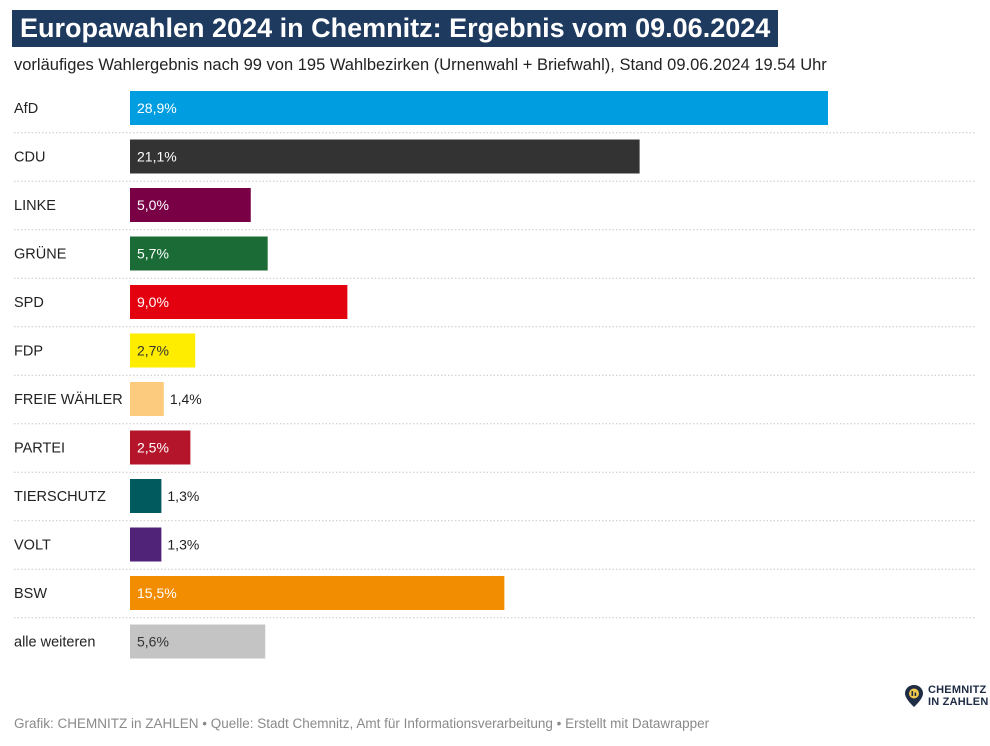 The image size is (990, 746). Describe the element at coordinates (30, 594) in the screenshot. I see `category-label: BSW` at that location.